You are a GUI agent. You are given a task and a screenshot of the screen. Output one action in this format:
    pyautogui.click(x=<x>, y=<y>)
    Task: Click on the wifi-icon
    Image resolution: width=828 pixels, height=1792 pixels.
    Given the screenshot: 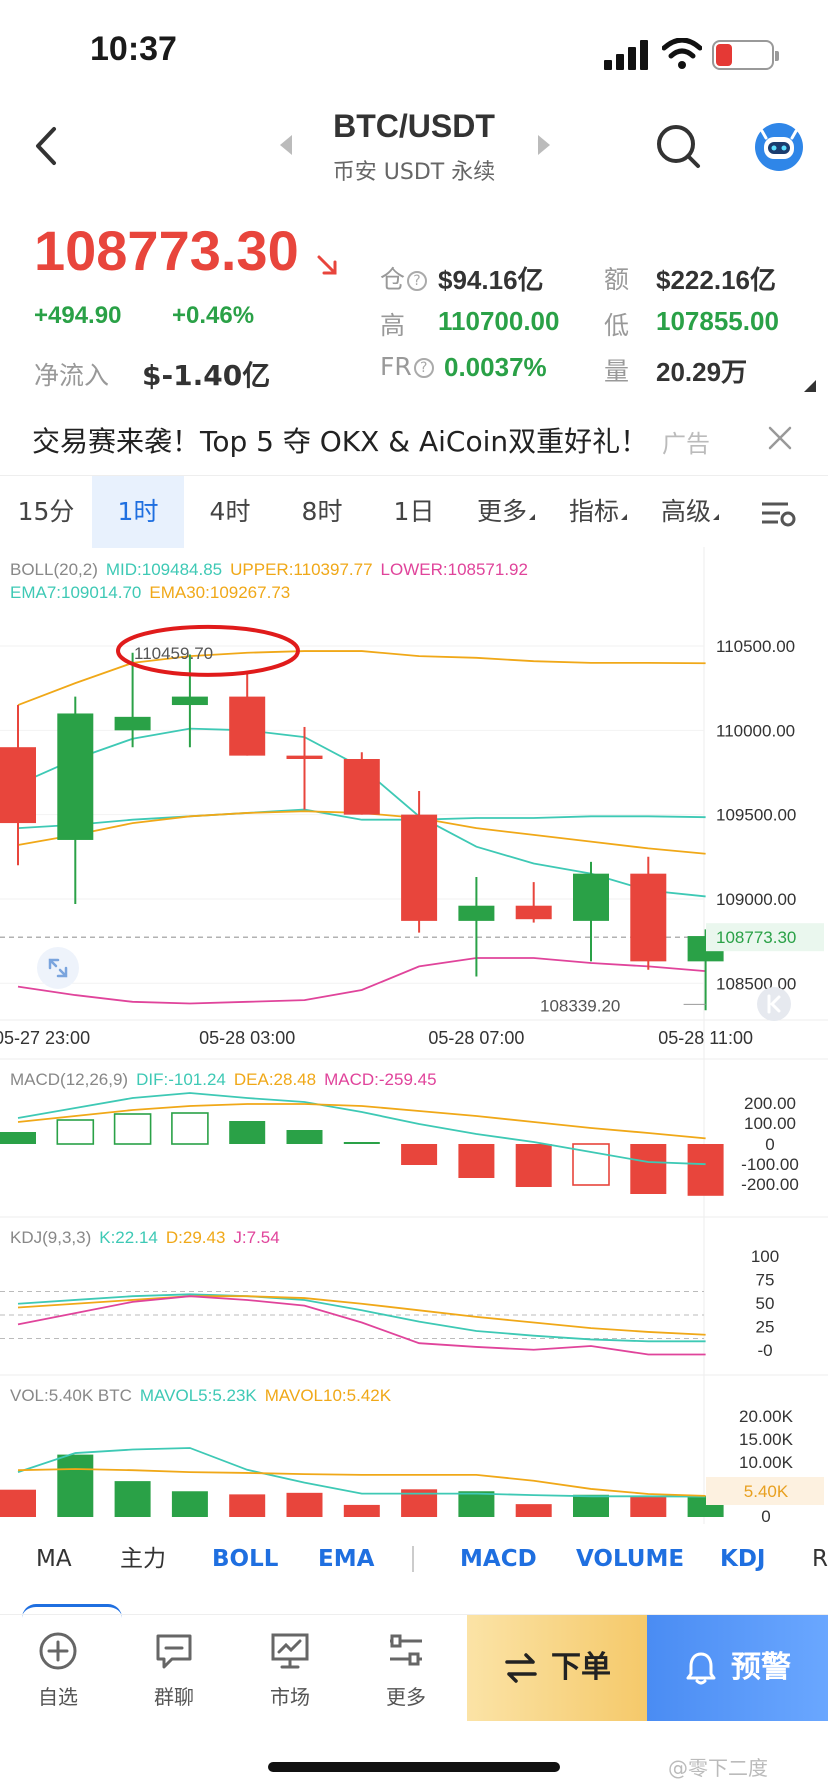 What is the action you would take?
    pyautogui.click(x=682, y=53)
    